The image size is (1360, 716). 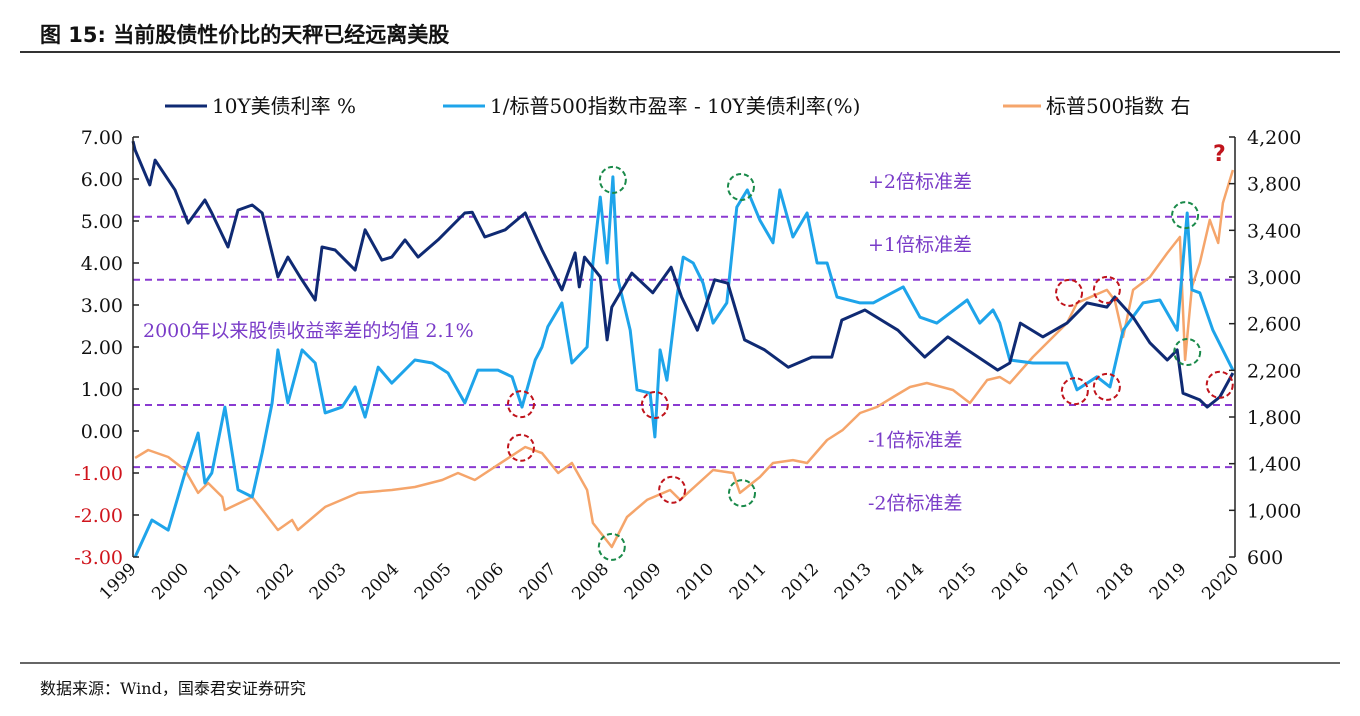 What do you see at coordinates (920, 245) in the screenshot?
I see `reference-line-label: +1倍标准差` at bounding box center [920, 245].